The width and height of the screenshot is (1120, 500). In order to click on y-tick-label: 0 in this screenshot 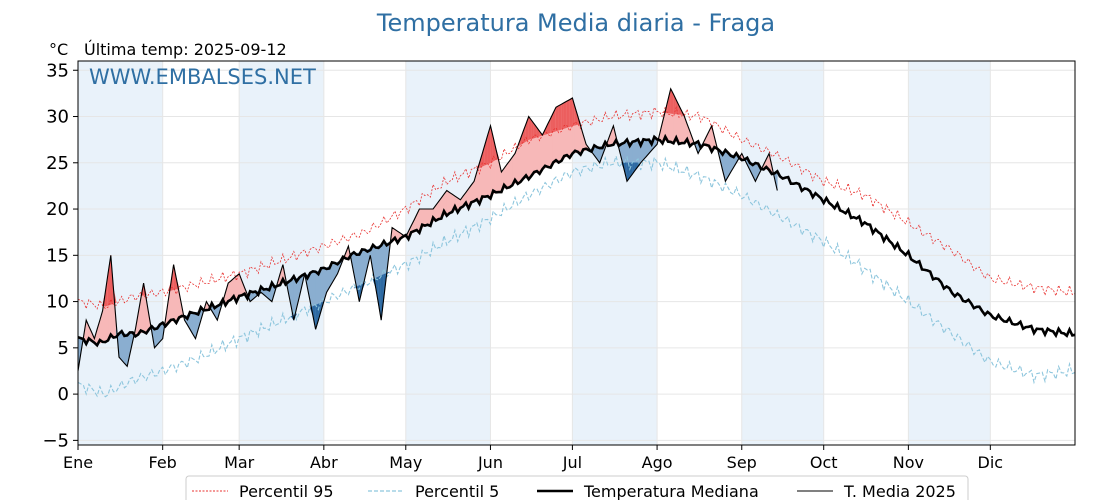, I will do `click(63, 394)`.